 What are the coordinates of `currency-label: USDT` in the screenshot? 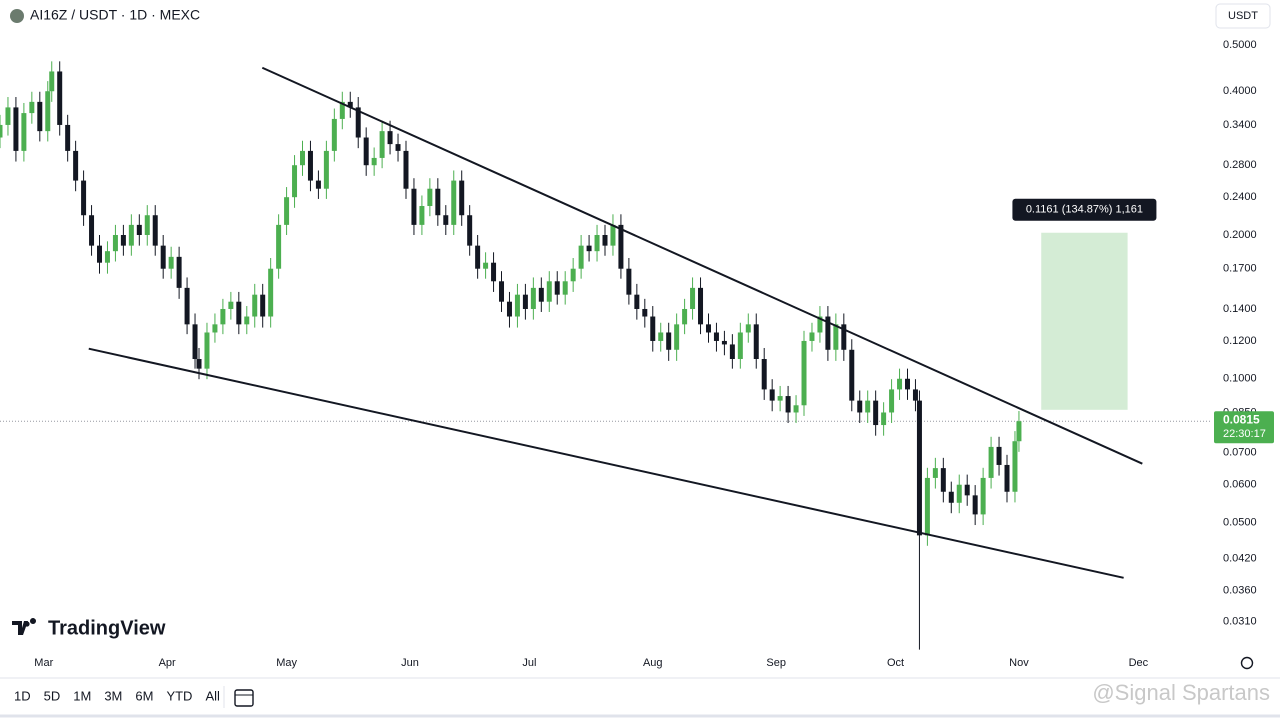 It's located at (1243, 16).